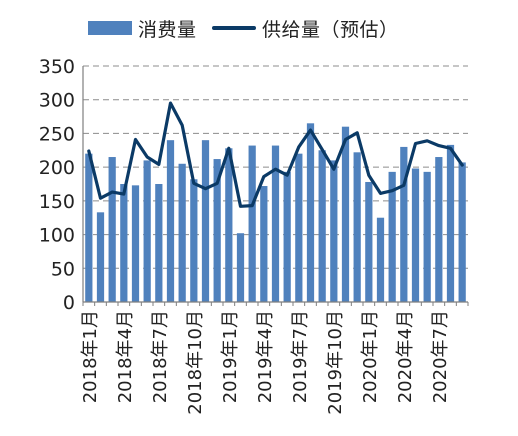 The width and height of the screenshot is (518, 436). I want to click on x-tick-label: 2019年10月, so click(335, 362).